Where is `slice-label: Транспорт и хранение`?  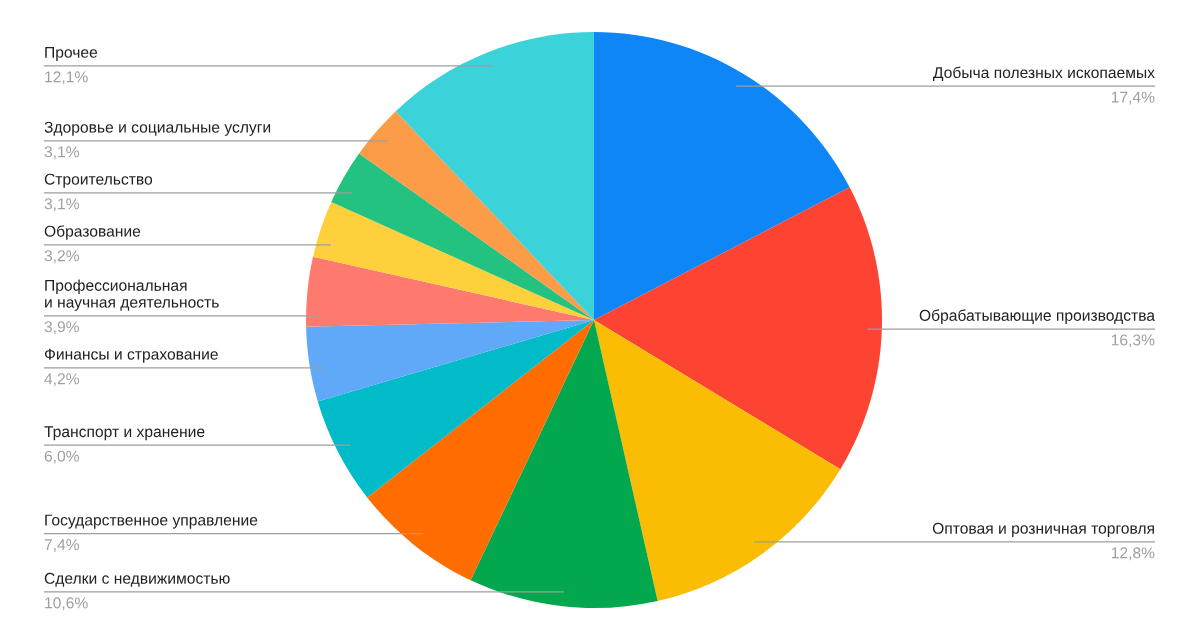
slice-label: Транспорт и хранение is located at coordinates (124, 433).